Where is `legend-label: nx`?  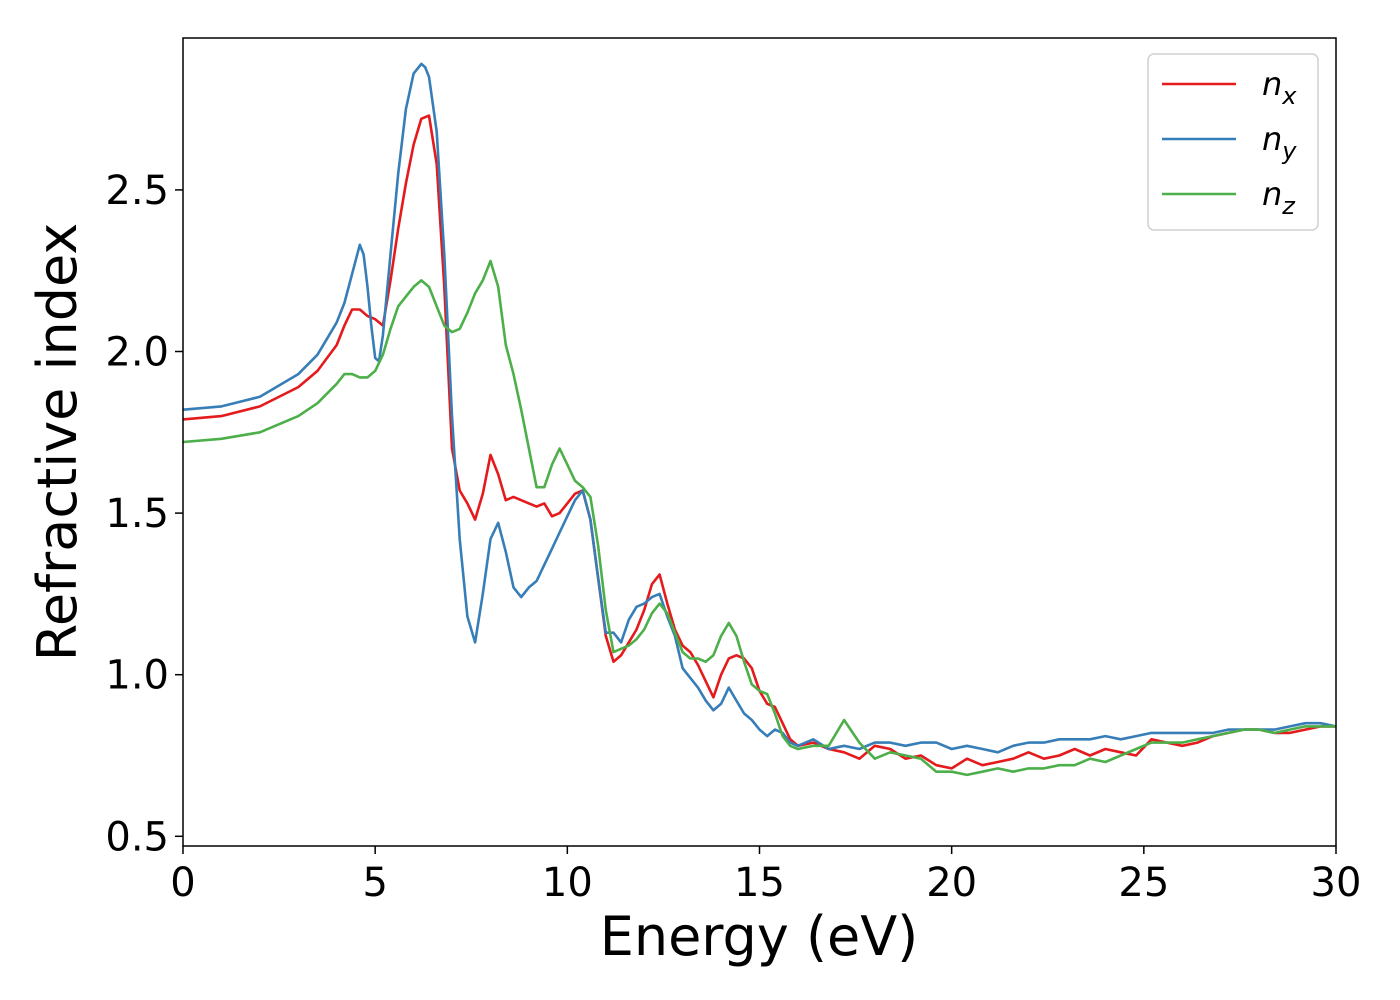
legend-label: nx is located at coordinates (1279, 87).